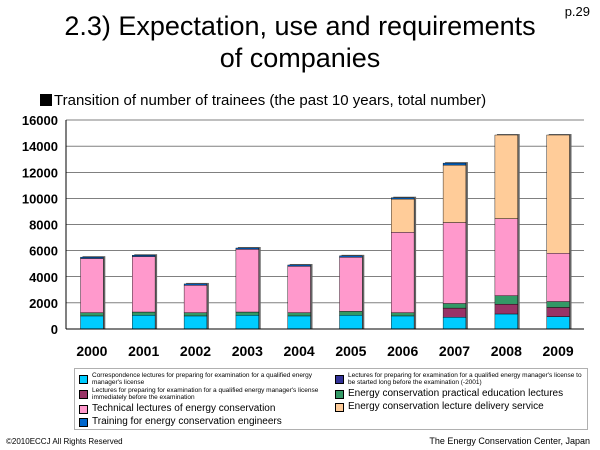 The width and height of the screenshot is (600, 450). What do you see at coordinates (46, 100) in the screenshot?
I see `square-bullet-icon` at bounding box center [46, 100].